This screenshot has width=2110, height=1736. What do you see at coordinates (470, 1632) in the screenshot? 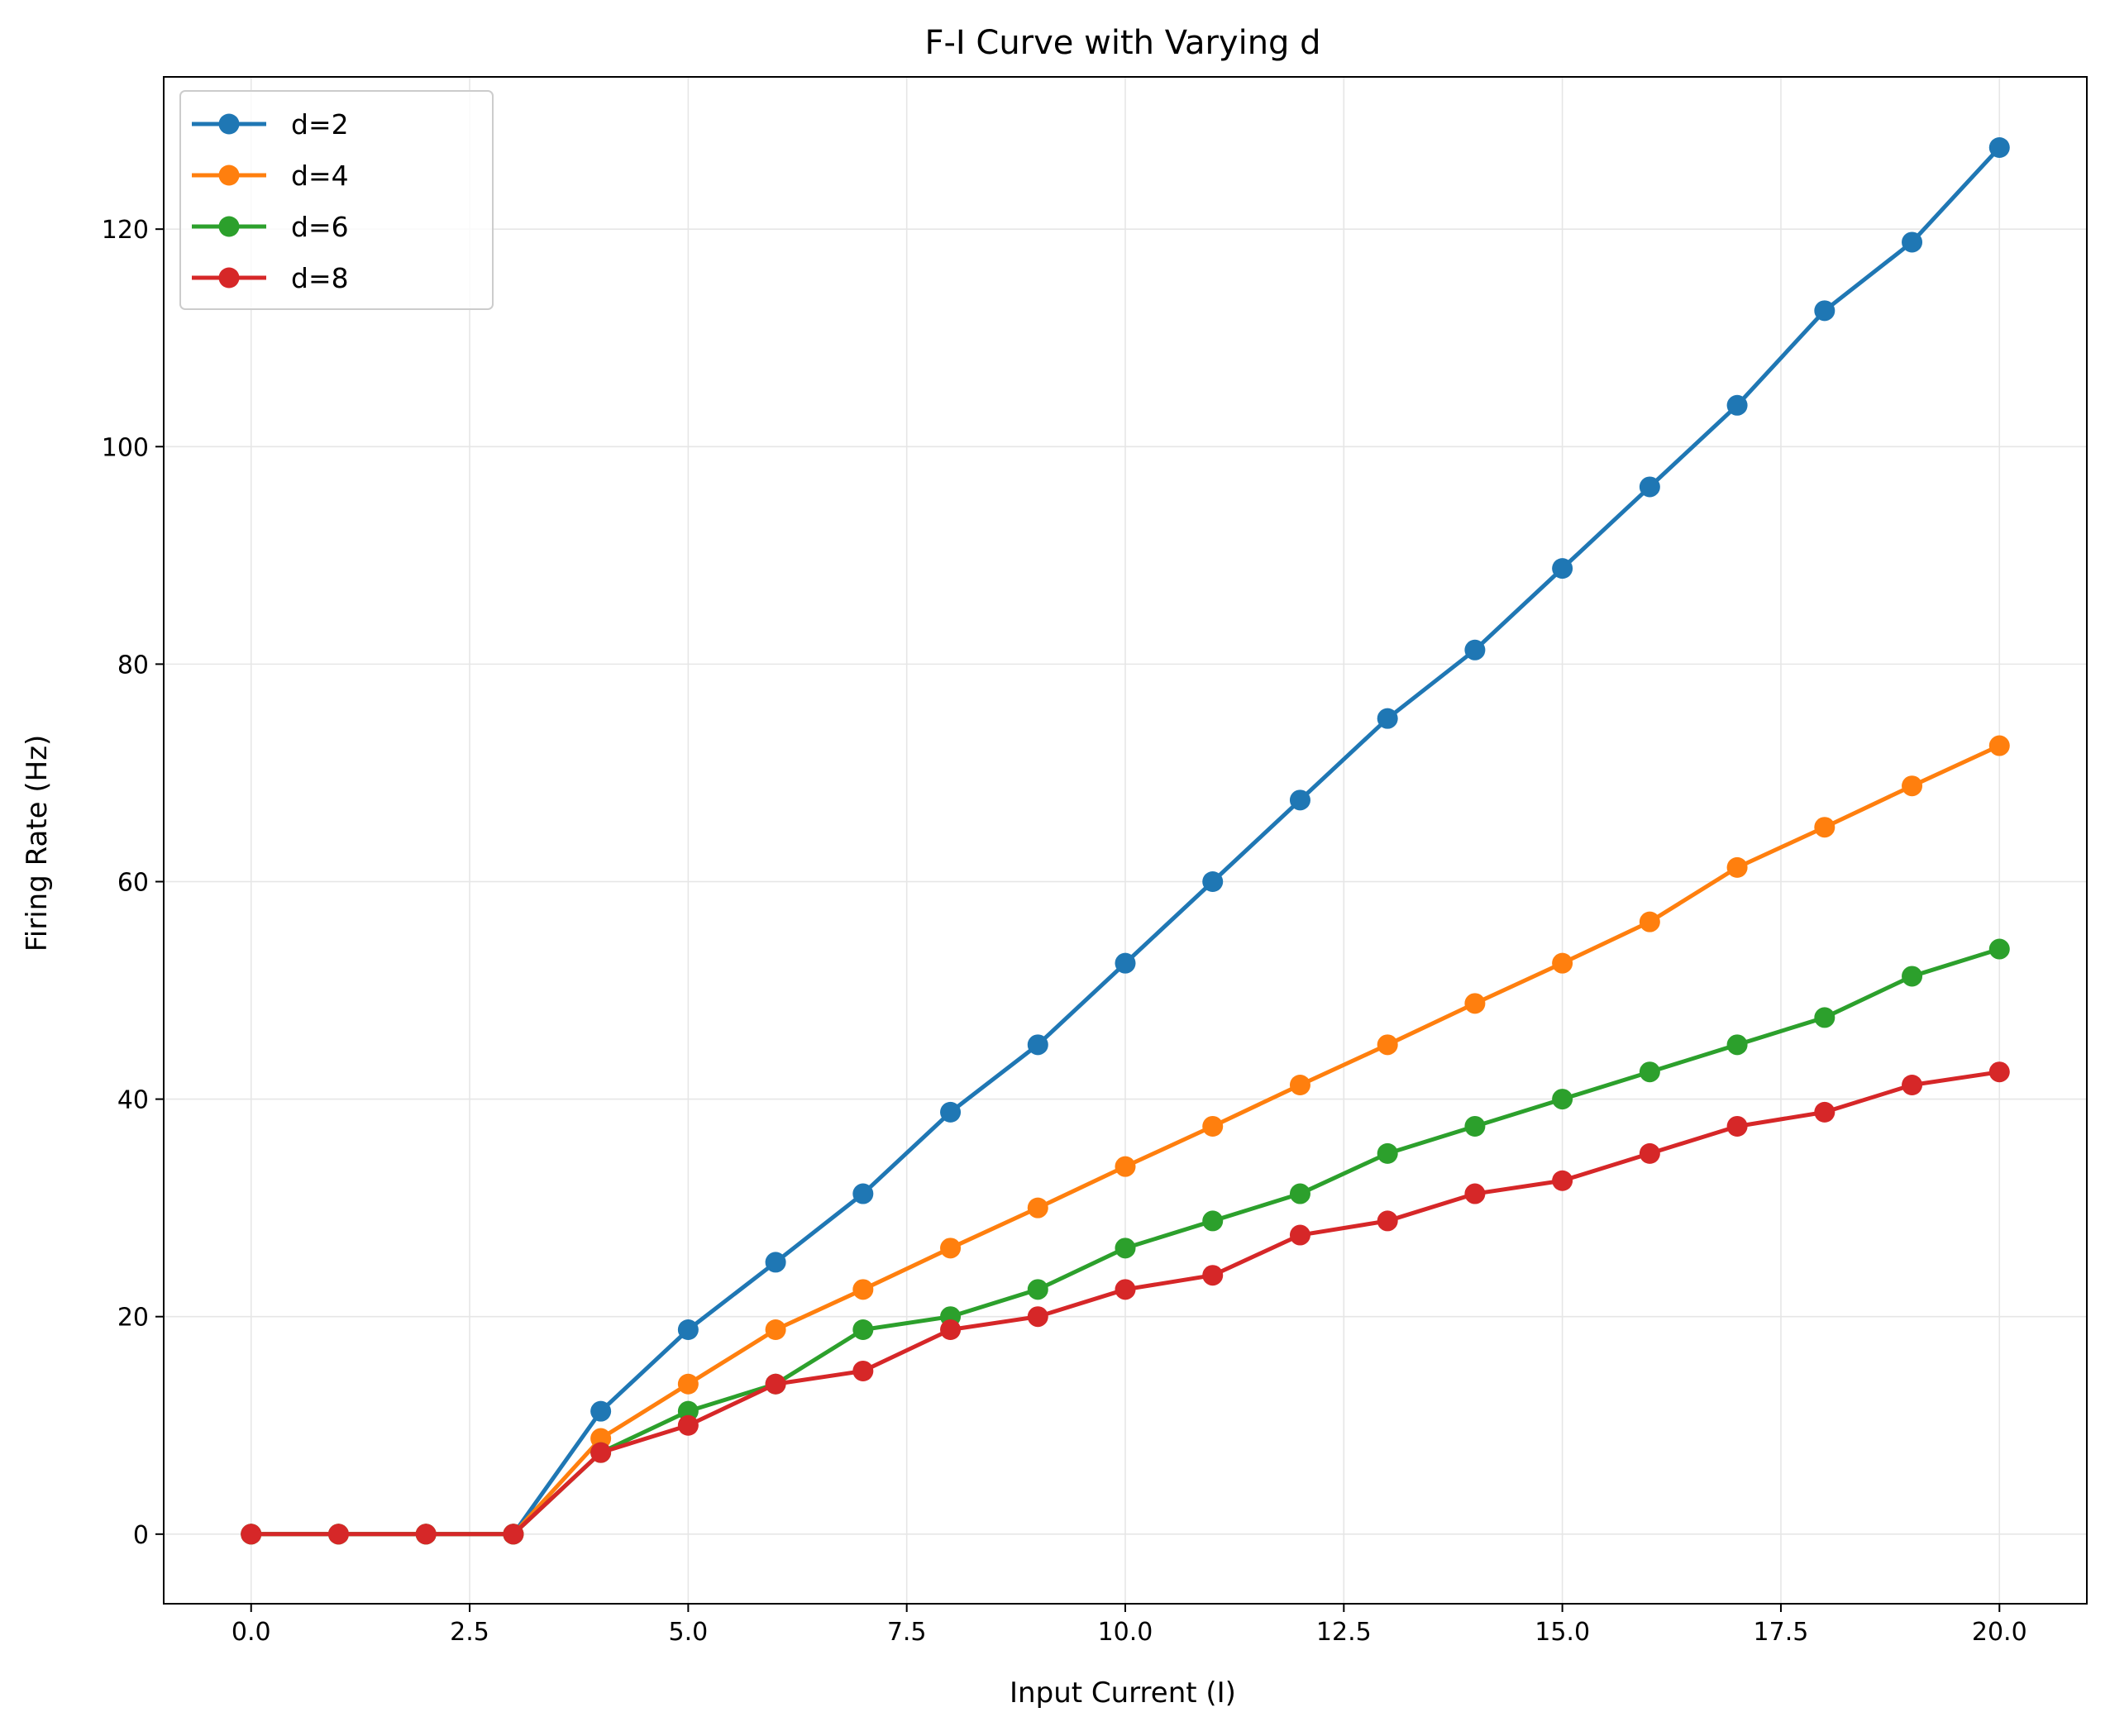
I see `x-tick-label: 2.5` at bounding box center [470, 1632].